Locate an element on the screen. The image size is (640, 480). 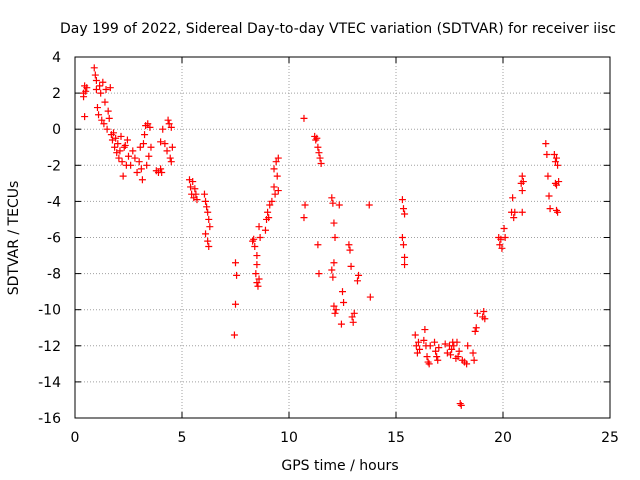
x-tick-label: 20 is located at coordinates (503, 438).